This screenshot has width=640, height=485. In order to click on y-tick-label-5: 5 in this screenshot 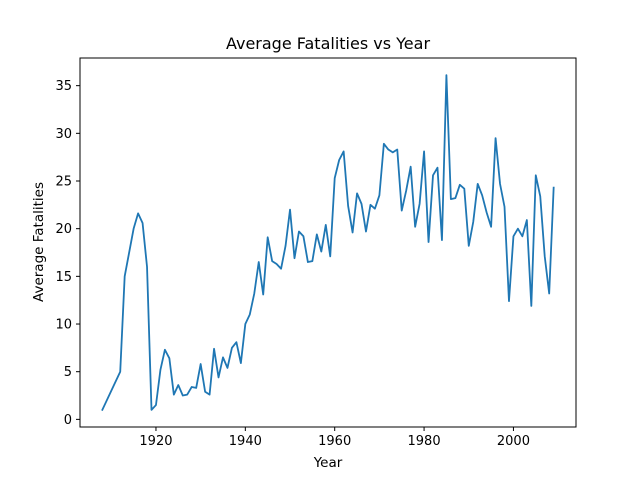, I will do `click(68, 372)`.